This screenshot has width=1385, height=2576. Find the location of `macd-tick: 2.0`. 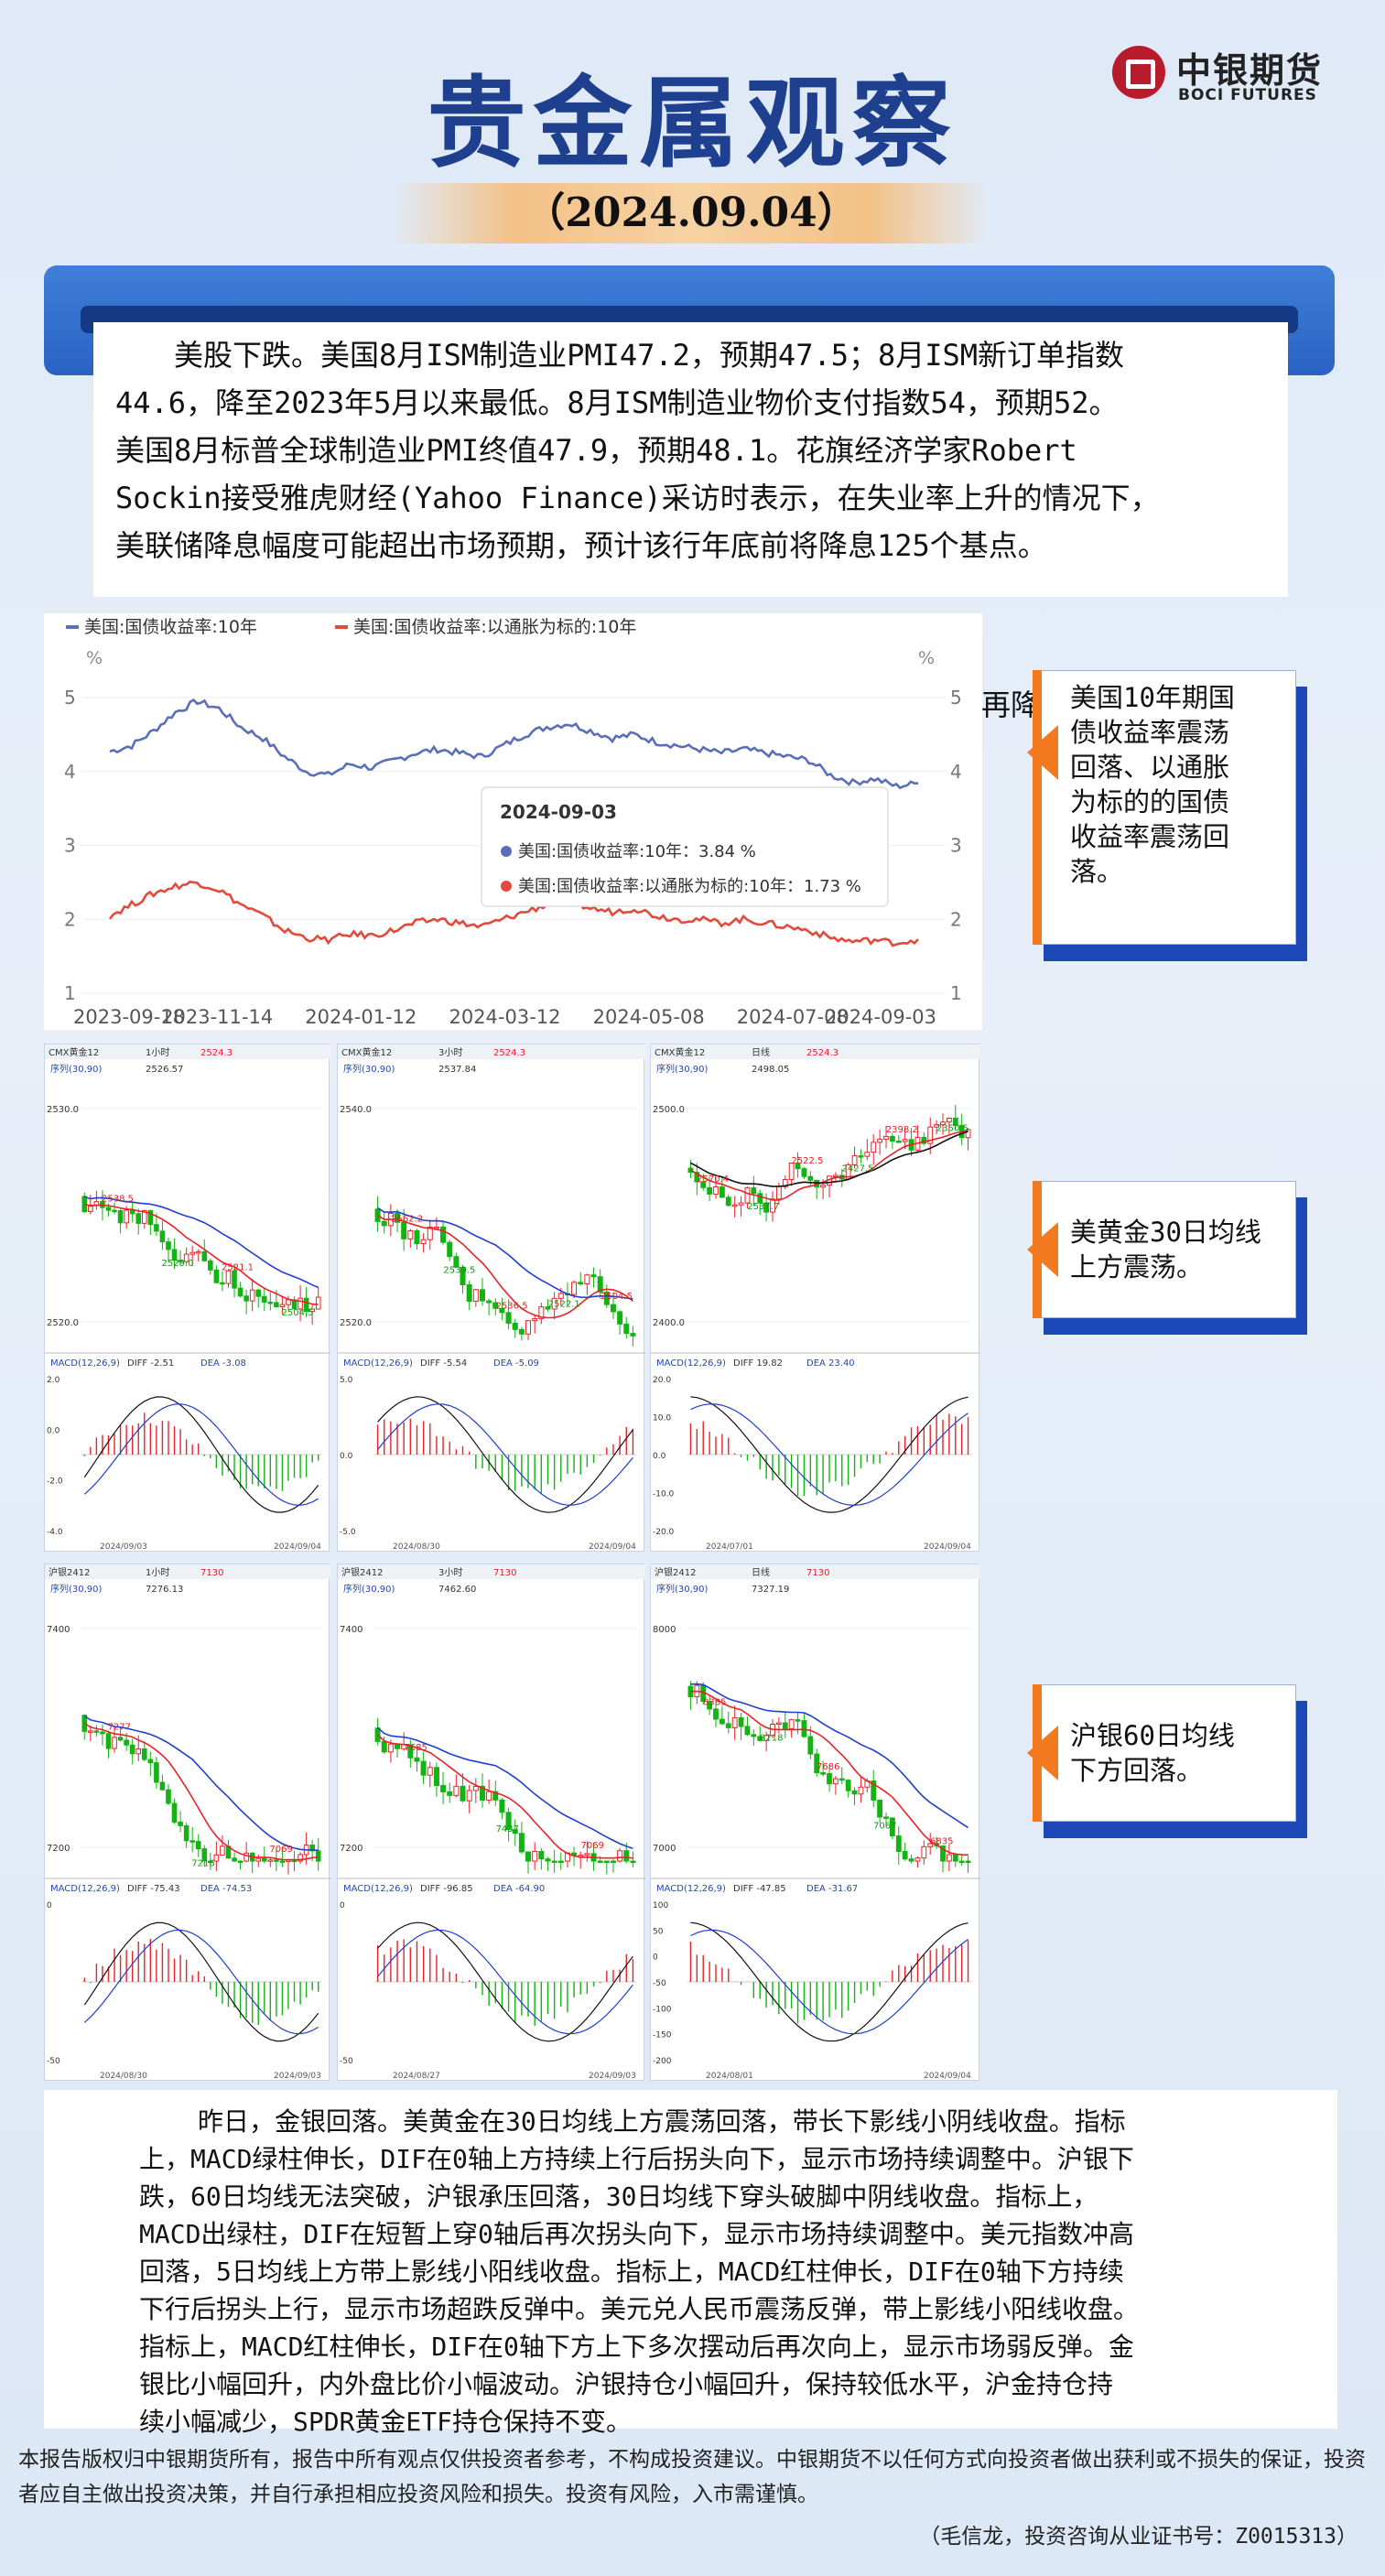

macd-tick: 2.0 is located at coordinates (53, 1381).